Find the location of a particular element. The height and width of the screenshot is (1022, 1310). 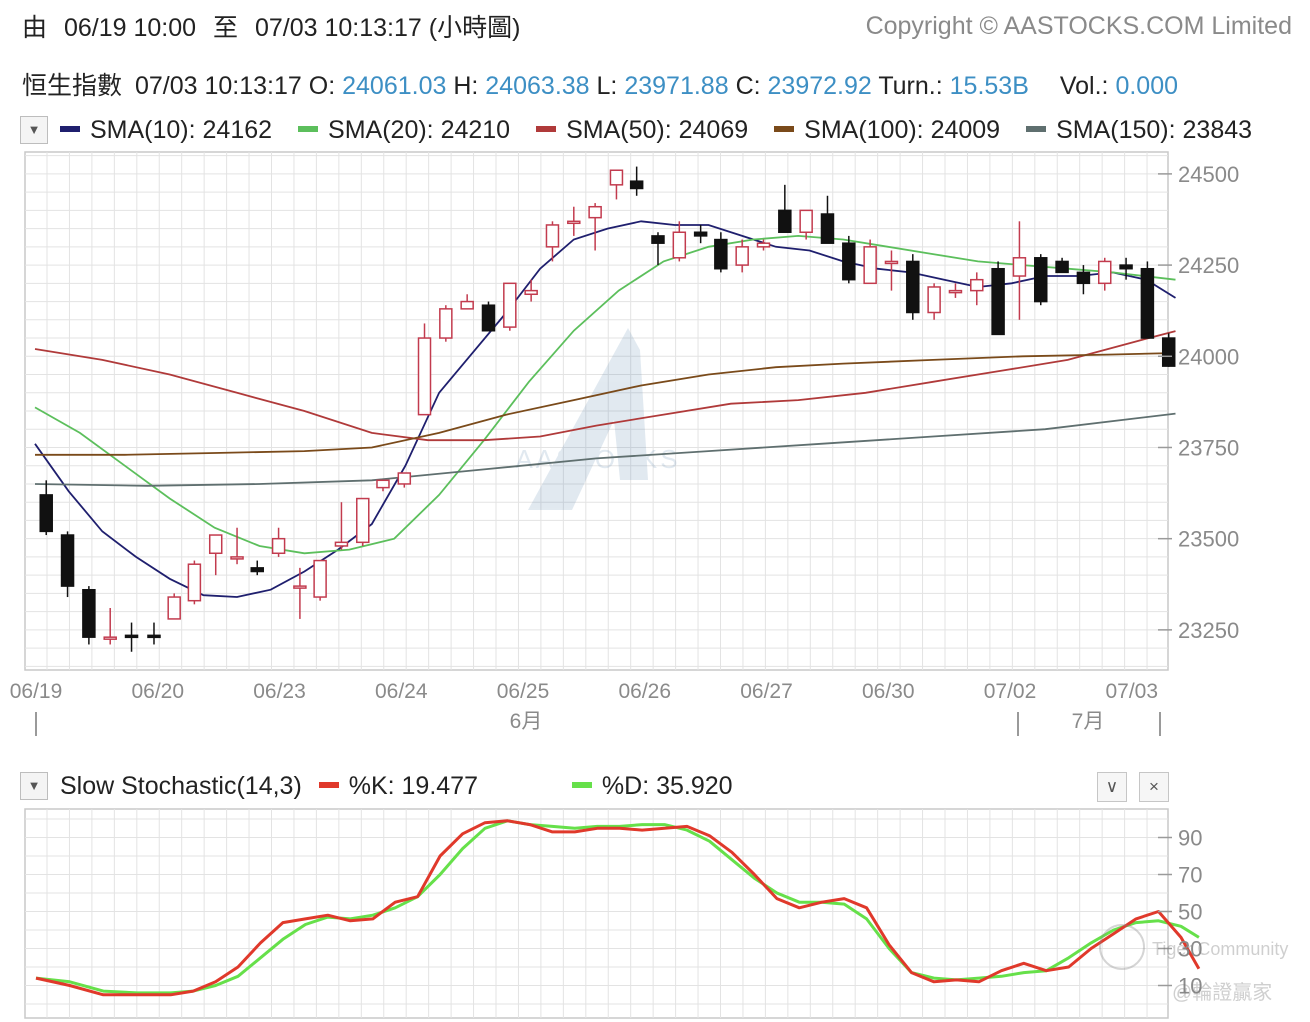

y-tick-label: 24250 is located at coordinates (1208, 265).